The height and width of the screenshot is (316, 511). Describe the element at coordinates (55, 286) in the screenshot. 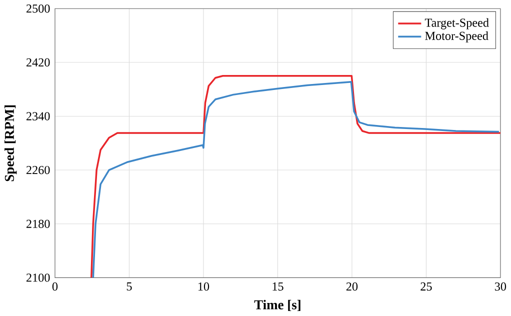

I see `x-tick-label: 0` at that location.